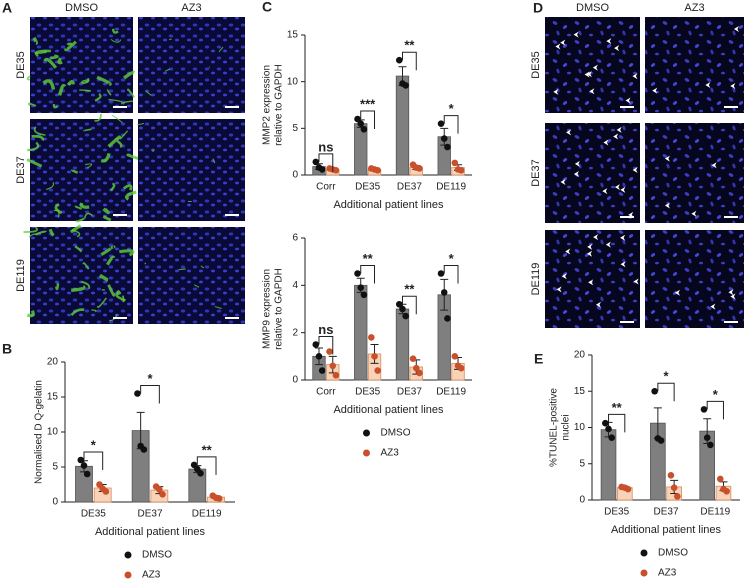 The image size is (747, 581). I want to click on significance-label: **, so click(617, 407).